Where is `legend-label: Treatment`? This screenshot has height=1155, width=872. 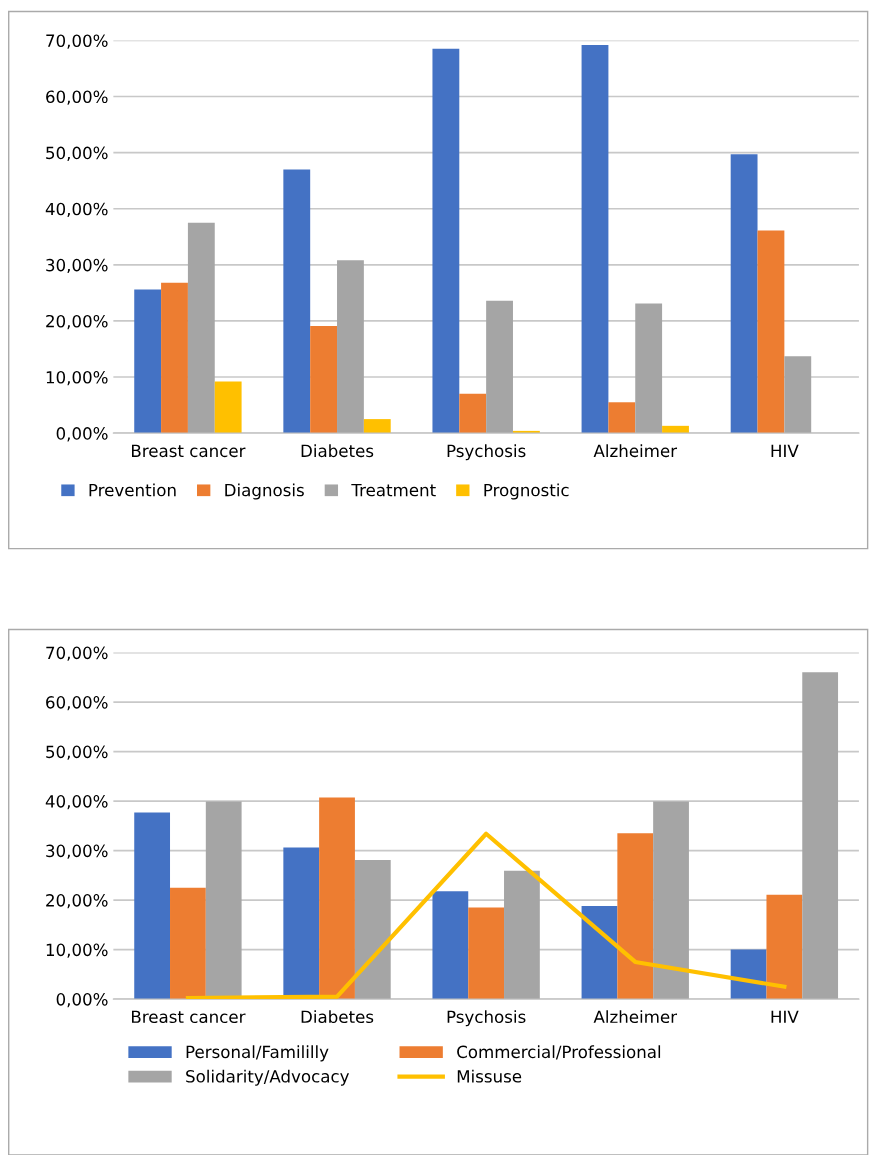 legend-label: Treatment is located at coordinates (393, 490).